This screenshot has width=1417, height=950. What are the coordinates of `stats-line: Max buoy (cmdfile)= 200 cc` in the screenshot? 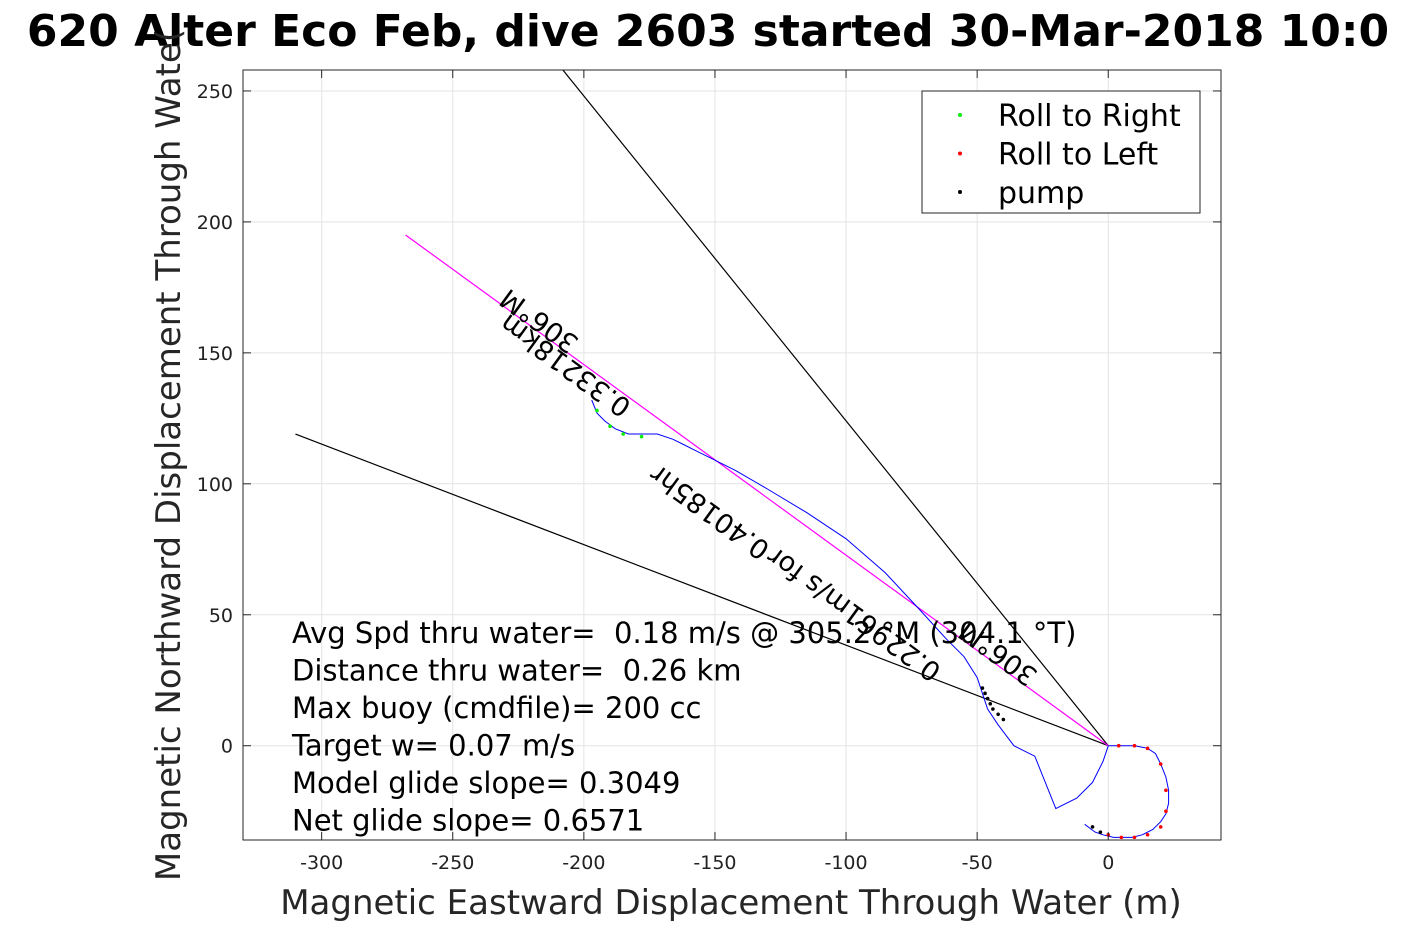 It's located at (496, 708).